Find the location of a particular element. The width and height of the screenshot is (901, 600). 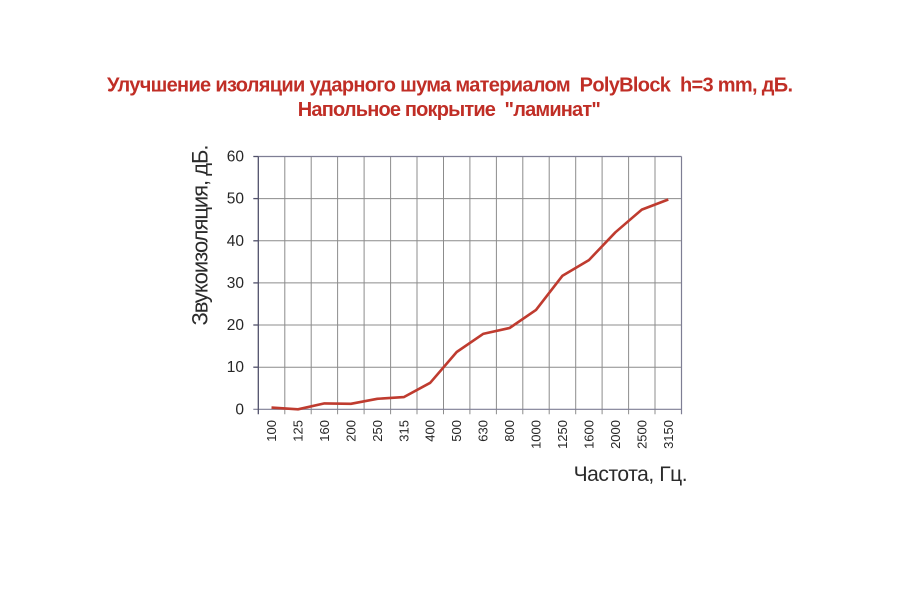

svg-text: Напольное покрытие "ламинат" is located at coordinates (449, 110).